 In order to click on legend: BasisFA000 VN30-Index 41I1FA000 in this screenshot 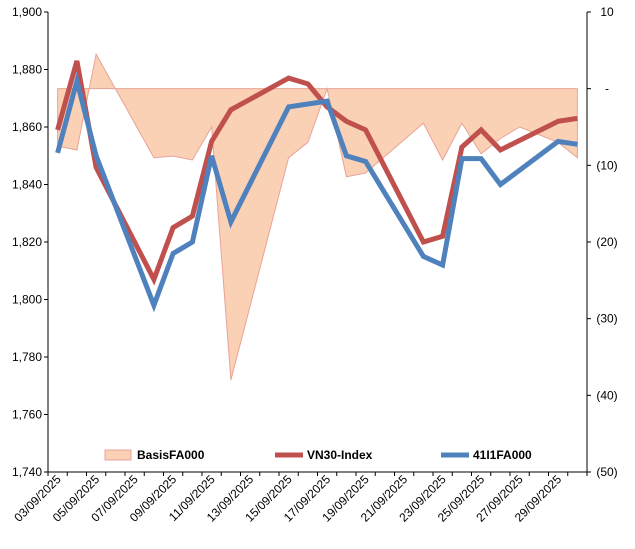, I will do `click(318, 455)`.